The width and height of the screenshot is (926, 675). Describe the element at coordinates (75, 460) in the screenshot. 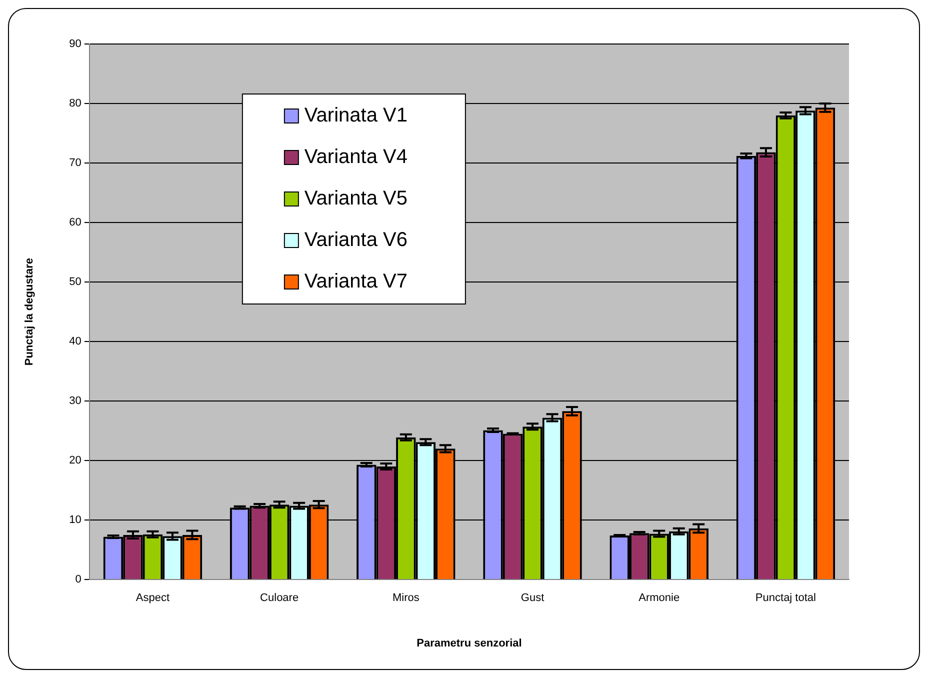

I see `y-tick-label: 20` at that location.